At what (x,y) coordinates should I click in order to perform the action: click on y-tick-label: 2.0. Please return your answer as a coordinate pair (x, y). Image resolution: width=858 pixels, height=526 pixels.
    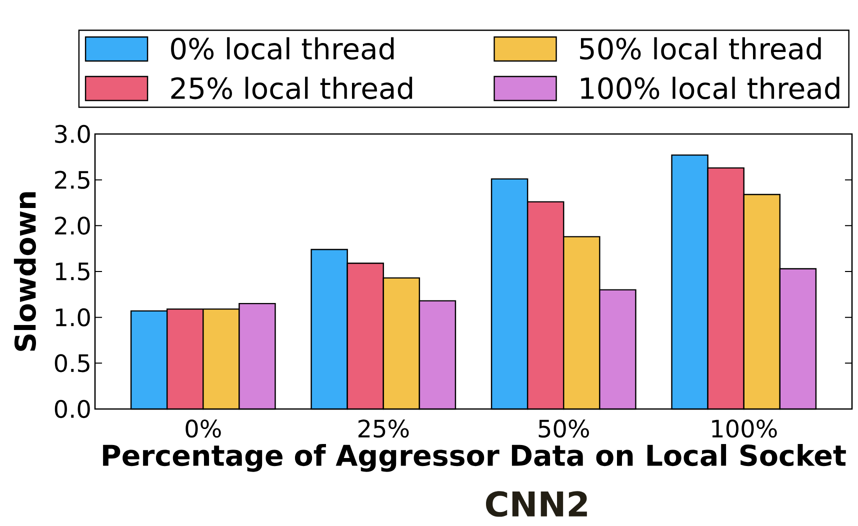
    Looking at the image, I should click on (72, 225).